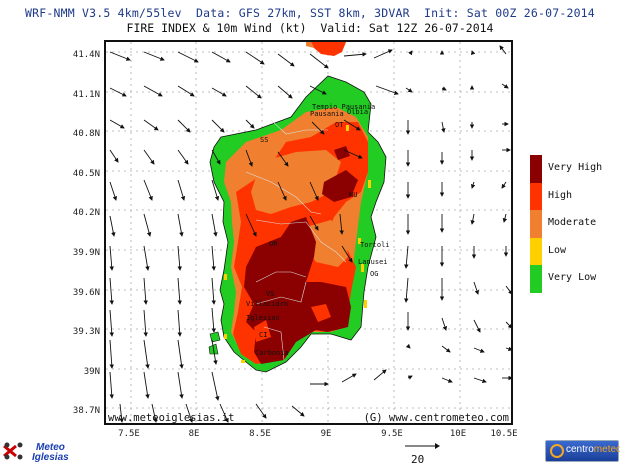  I want to click on svg-text: CI, so click(263, 335).